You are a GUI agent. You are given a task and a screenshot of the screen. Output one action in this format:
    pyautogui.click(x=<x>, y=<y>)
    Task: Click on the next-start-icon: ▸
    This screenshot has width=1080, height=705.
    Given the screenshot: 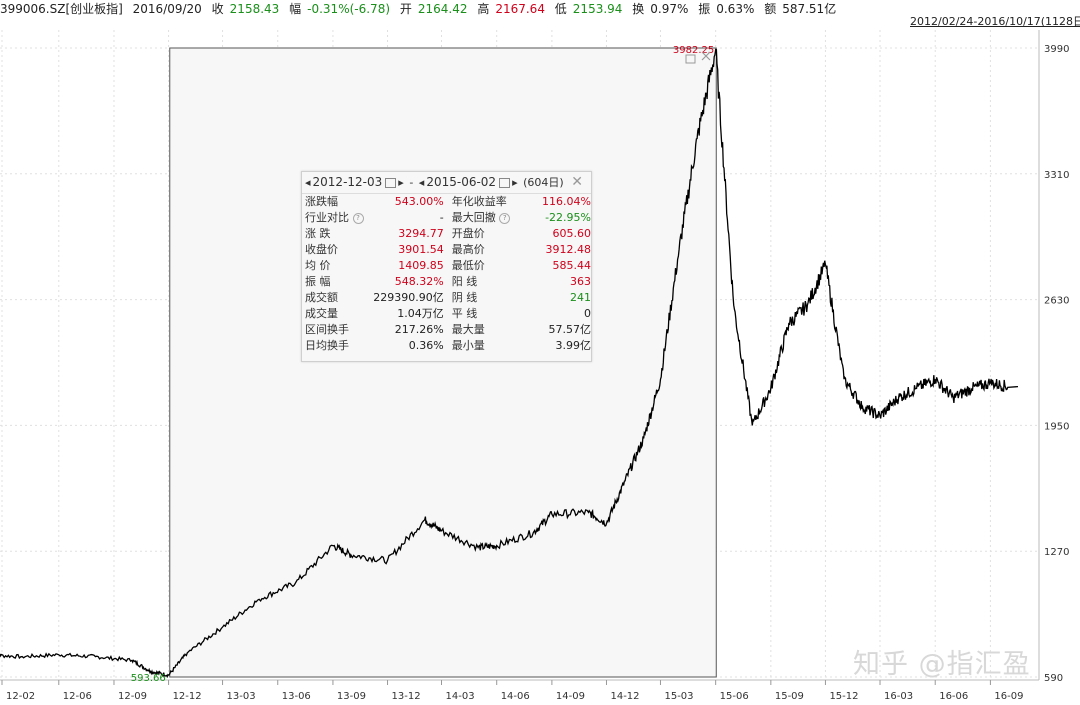 What is the action you would take?
    pyautogui.click(x=401, y=182)
    